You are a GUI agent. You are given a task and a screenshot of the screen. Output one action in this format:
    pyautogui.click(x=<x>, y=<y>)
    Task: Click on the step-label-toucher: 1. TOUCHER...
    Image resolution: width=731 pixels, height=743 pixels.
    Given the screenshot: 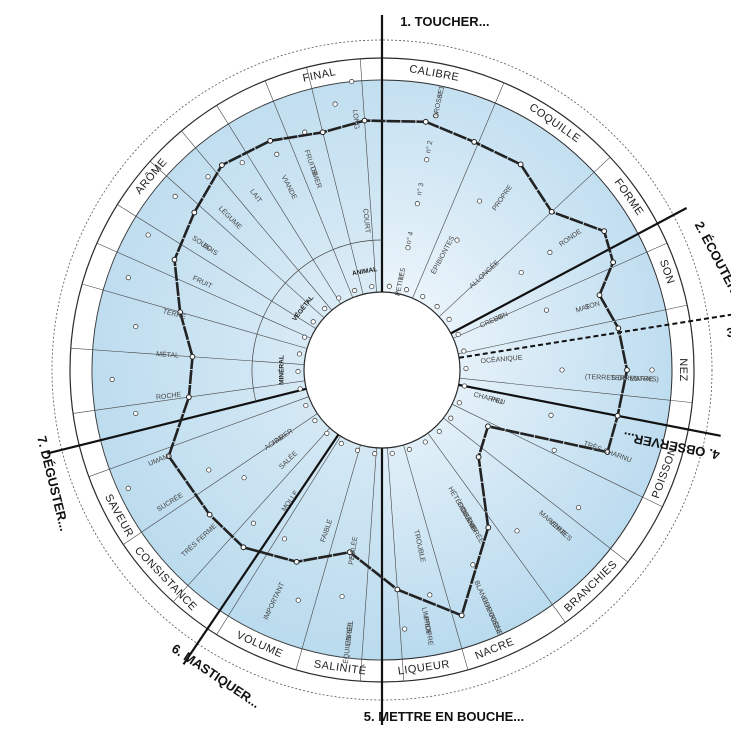 What is the action you would take?
    pyautogui.click(x=444, y=21)
    